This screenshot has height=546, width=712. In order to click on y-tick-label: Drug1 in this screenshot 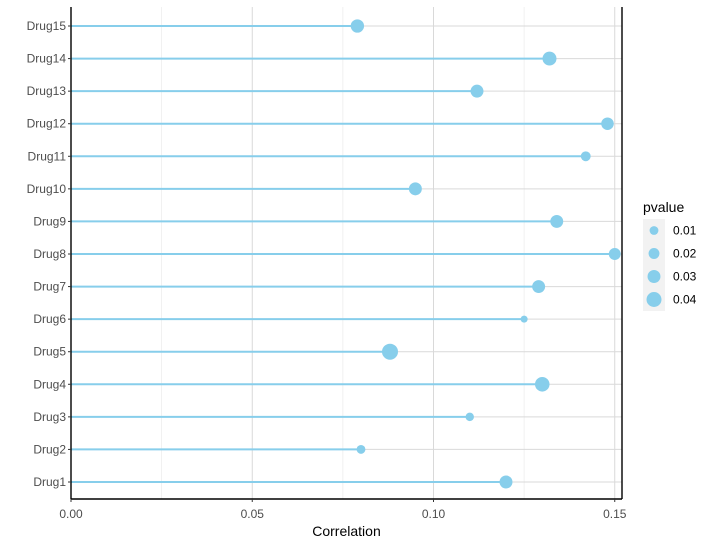, I will do `click(49, 482)`.